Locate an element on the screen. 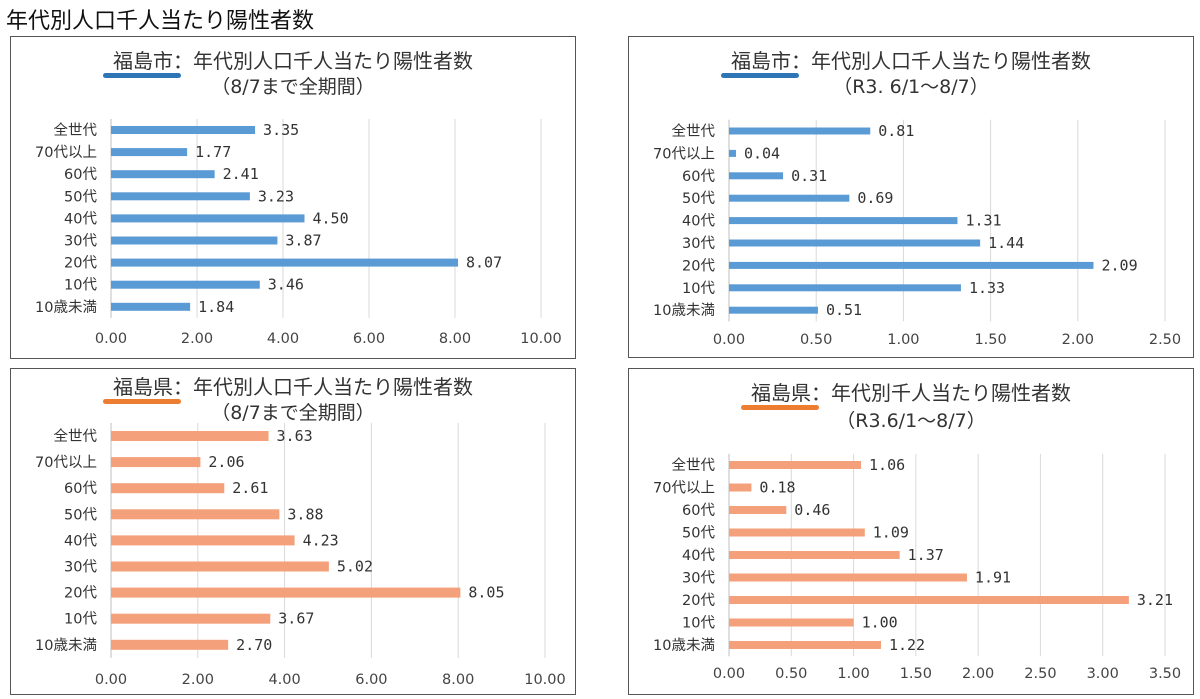 The image size is (1200, 699). data-label: 1.77 is located at coordinates (213, 152).